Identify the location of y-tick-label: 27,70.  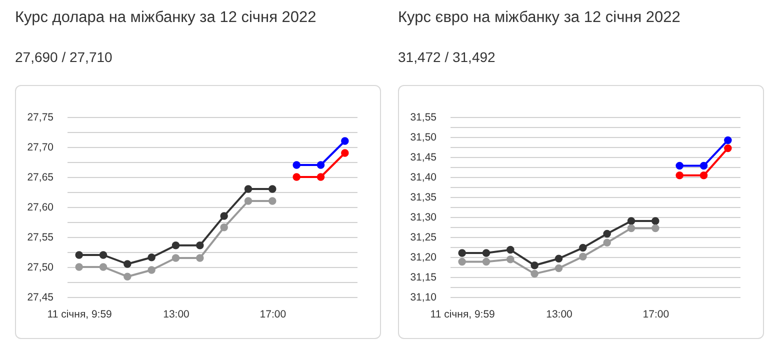
(40, 148).